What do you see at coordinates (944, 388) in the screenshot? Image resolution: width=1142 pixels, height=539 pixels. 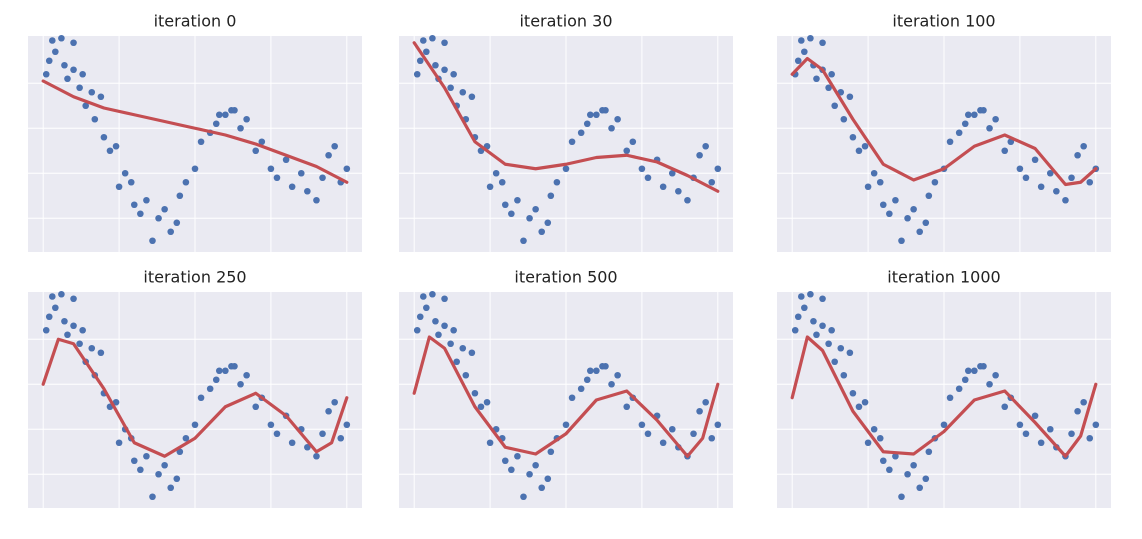 I see `panel: iteration 1000` at bounding box center [944, 388].